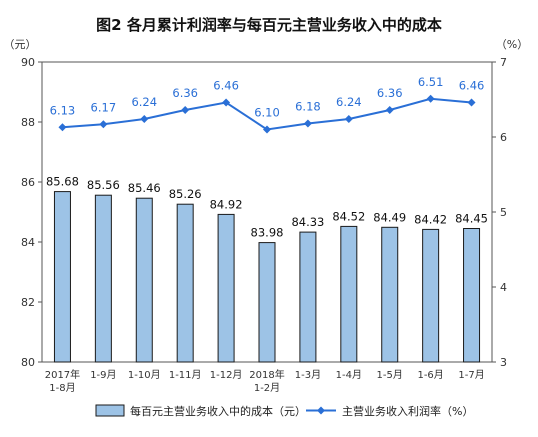  Describe the element at coordinates (62, 388) in the screenshot. I see `x-tick-label: 1-8月` at that location.